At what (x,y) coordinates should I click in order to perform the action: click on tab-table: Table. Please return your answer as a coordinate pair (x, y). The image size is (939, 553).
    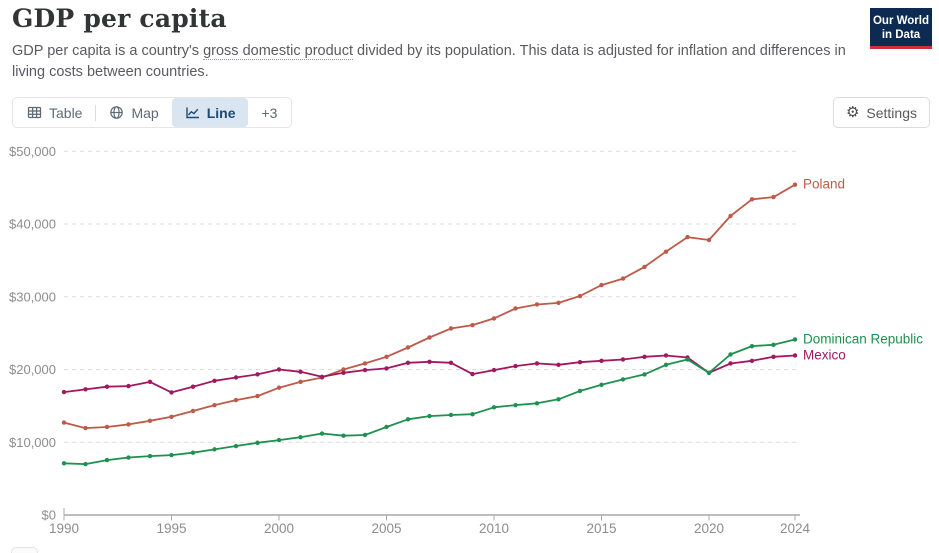
    Looking at the image, I should click on (54, 112).